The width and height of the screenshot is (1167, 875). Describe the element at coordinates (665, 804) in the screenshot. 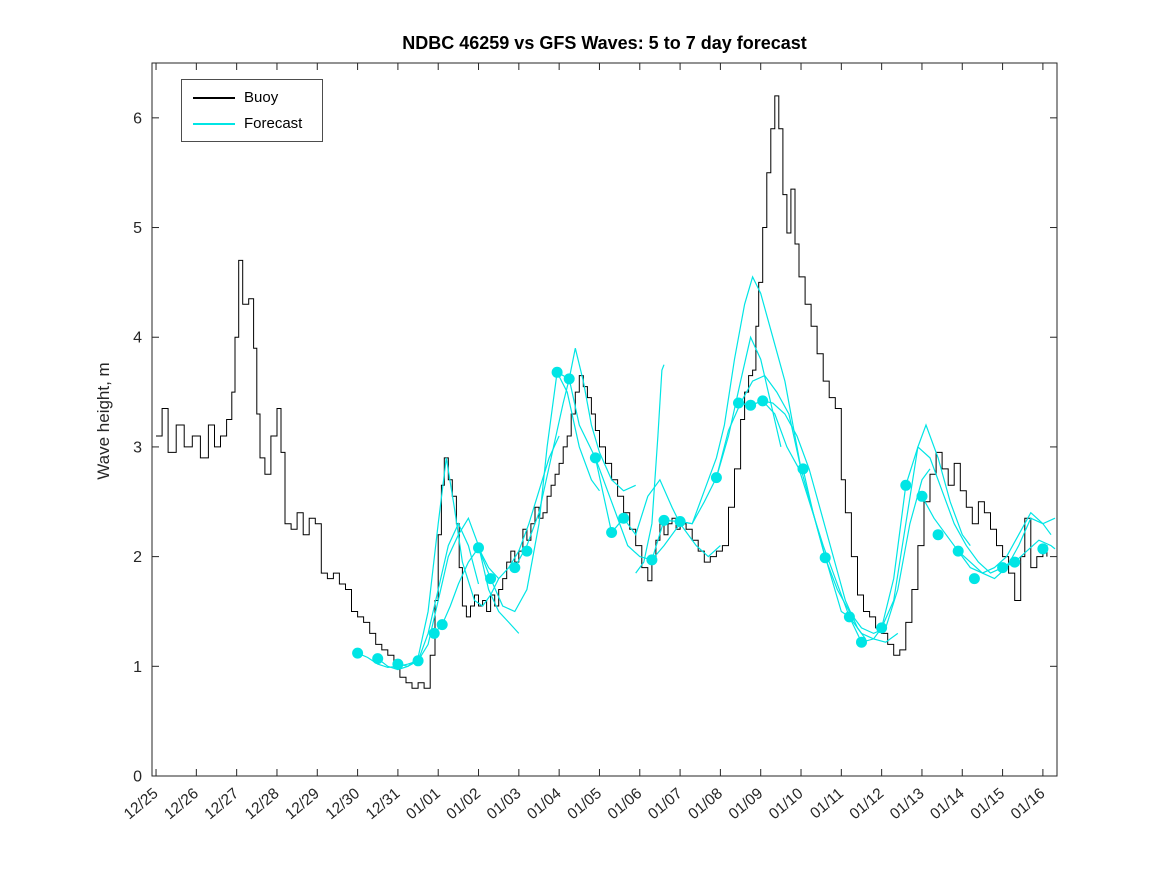

I see `x-tick-label: 01/07` at that location.